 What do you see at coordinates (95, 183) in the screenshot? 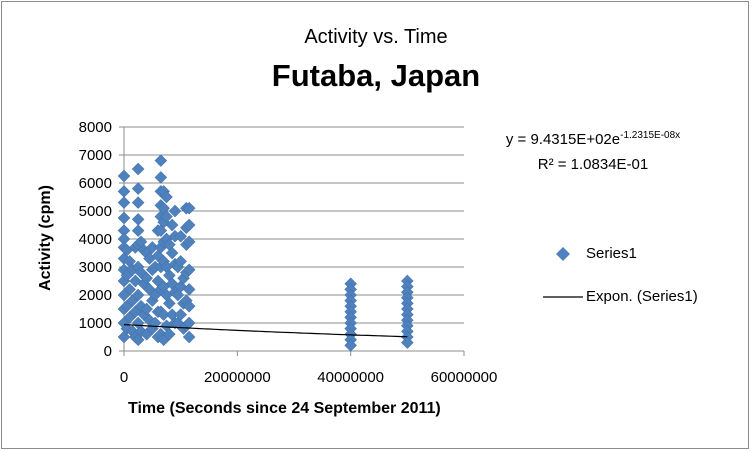
I see `y-tick-label: 6000` at bounding box center [95, 183].